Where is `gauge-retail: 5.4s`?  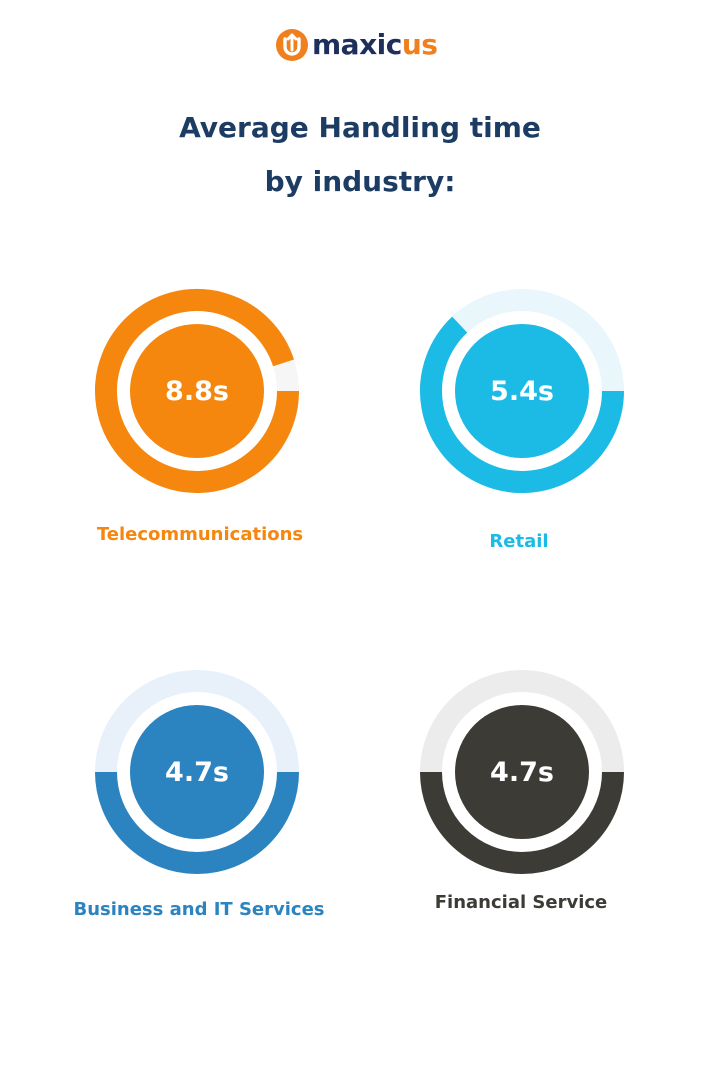 gauge-retail: 5.4s is located at coordinates (522, 391).